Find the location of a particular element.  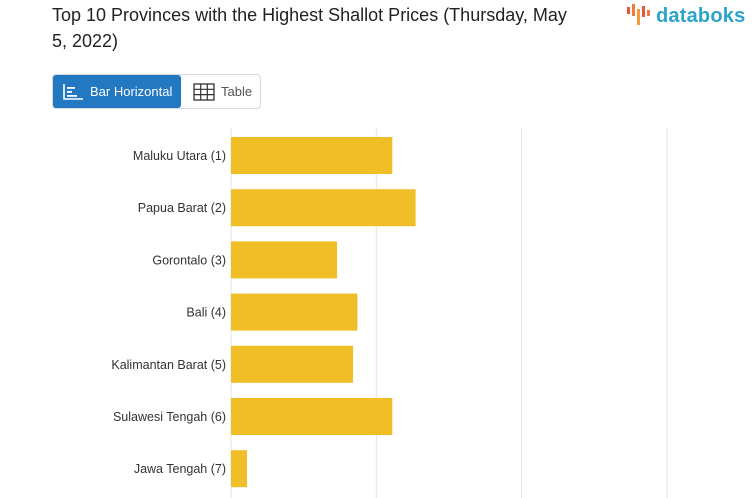

databoks-bars-icon is located at coordinates (638, 14).